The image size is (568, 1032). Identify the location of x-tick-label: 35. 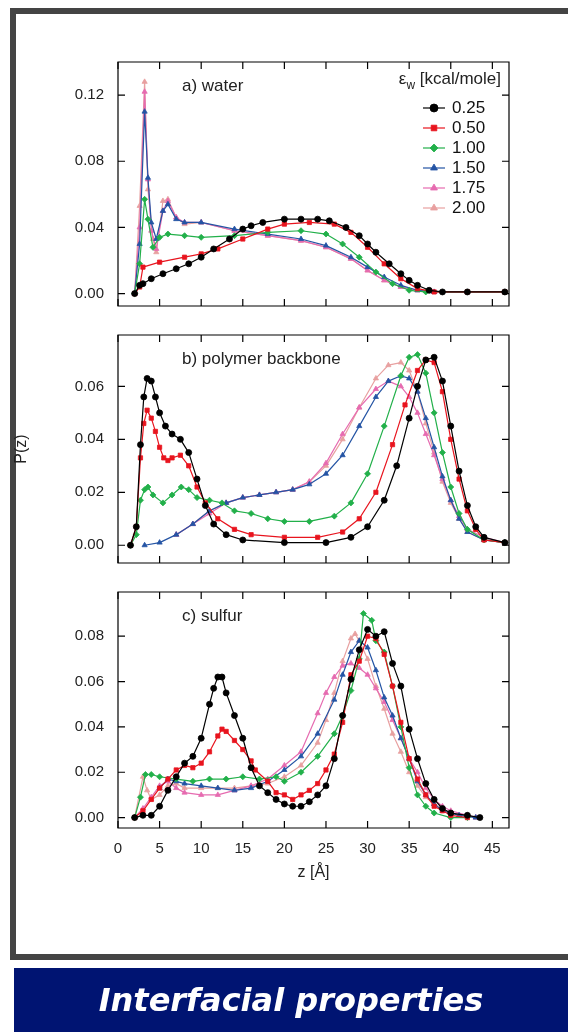
(409, 848).